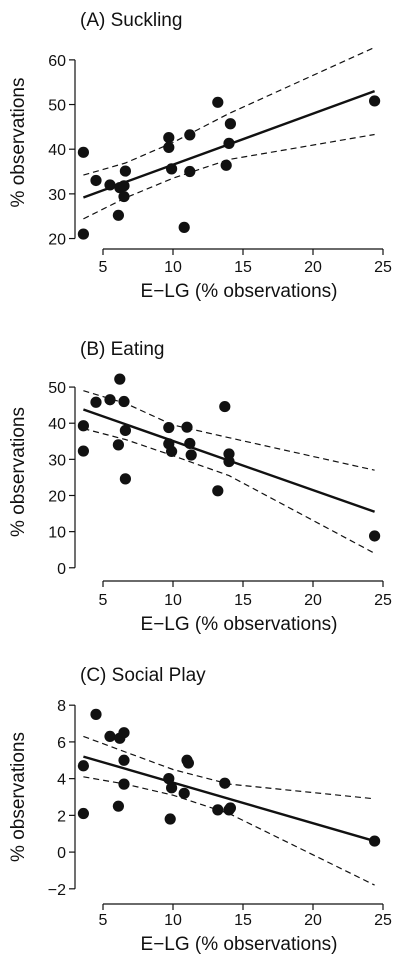 This screenshot has width=394, height=955. What do you see at coordinates (122, 349) in the screenshot?
I see `panel-title: (B) Eating` at bounding box center [122, 349].